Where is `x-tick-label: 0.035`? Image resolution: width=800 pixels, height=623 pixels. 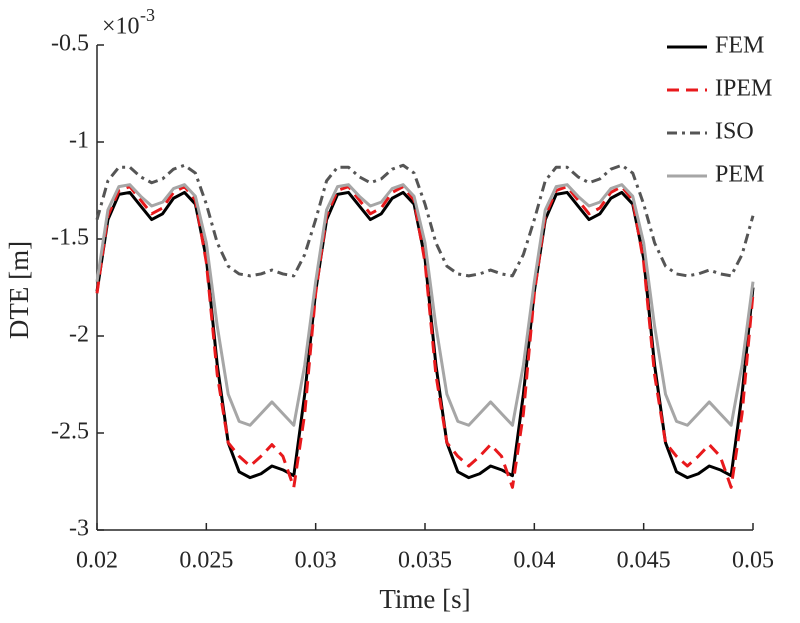
x-tick-label: 0.035 is located at coordinates (425, 561).